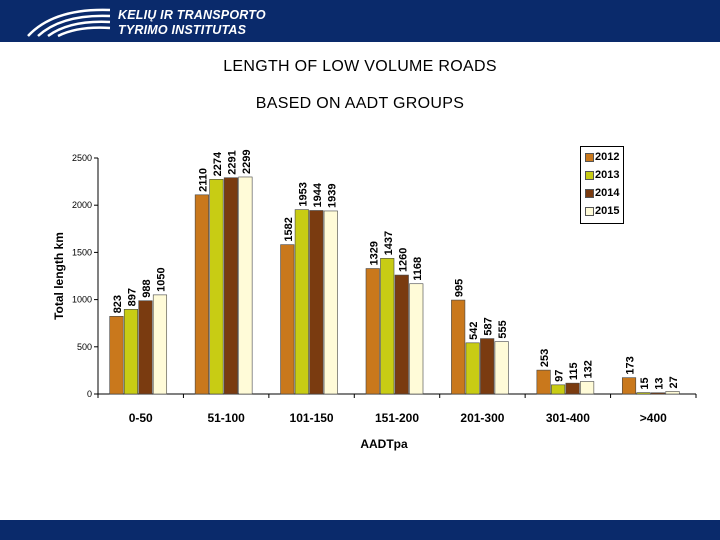 This screenshot has width=720, height=540. What do you see at coordinates (132, 297) in the screenshot?
I see `data-label: 897` at bounding box center [132, 297].